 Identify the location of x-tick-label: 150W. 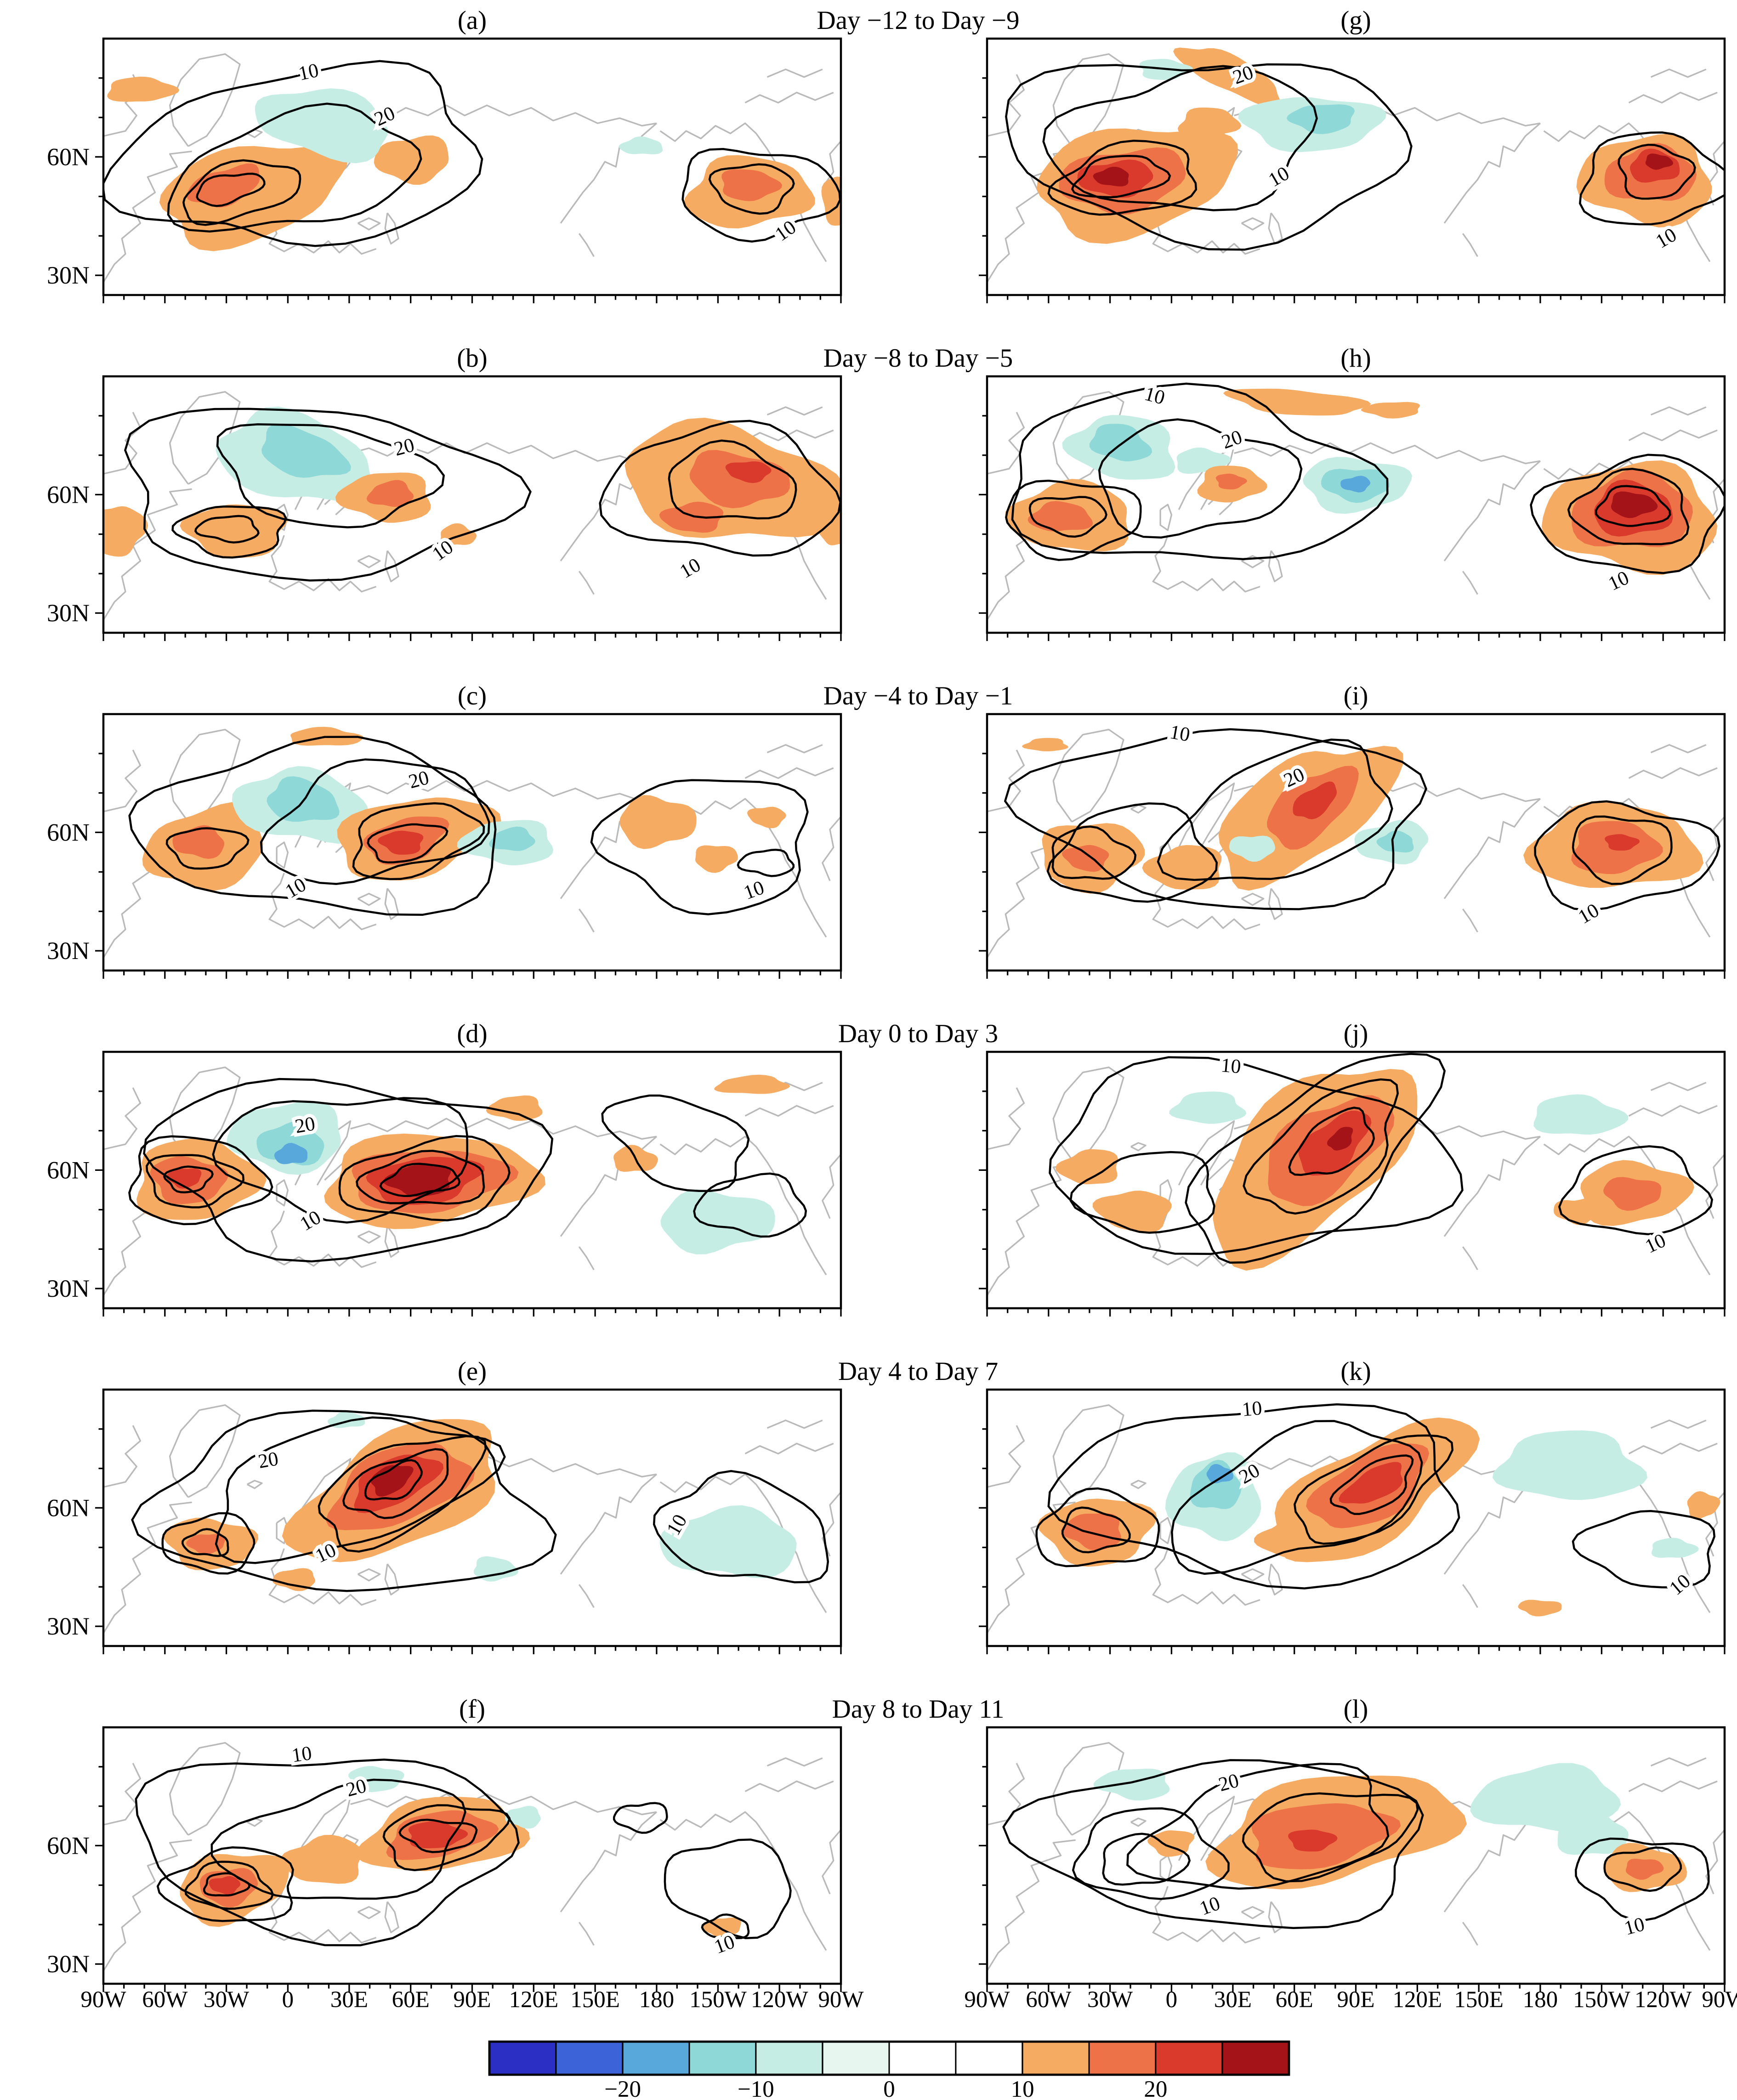
(718, 2000).